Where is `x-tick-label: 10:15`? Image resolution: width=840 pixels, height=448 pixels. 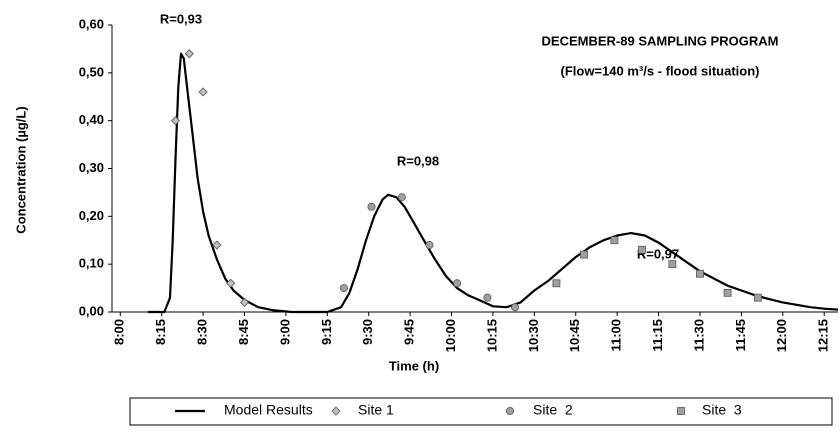
x-tick-label: 10:15 is located at coordinates (491, 335).